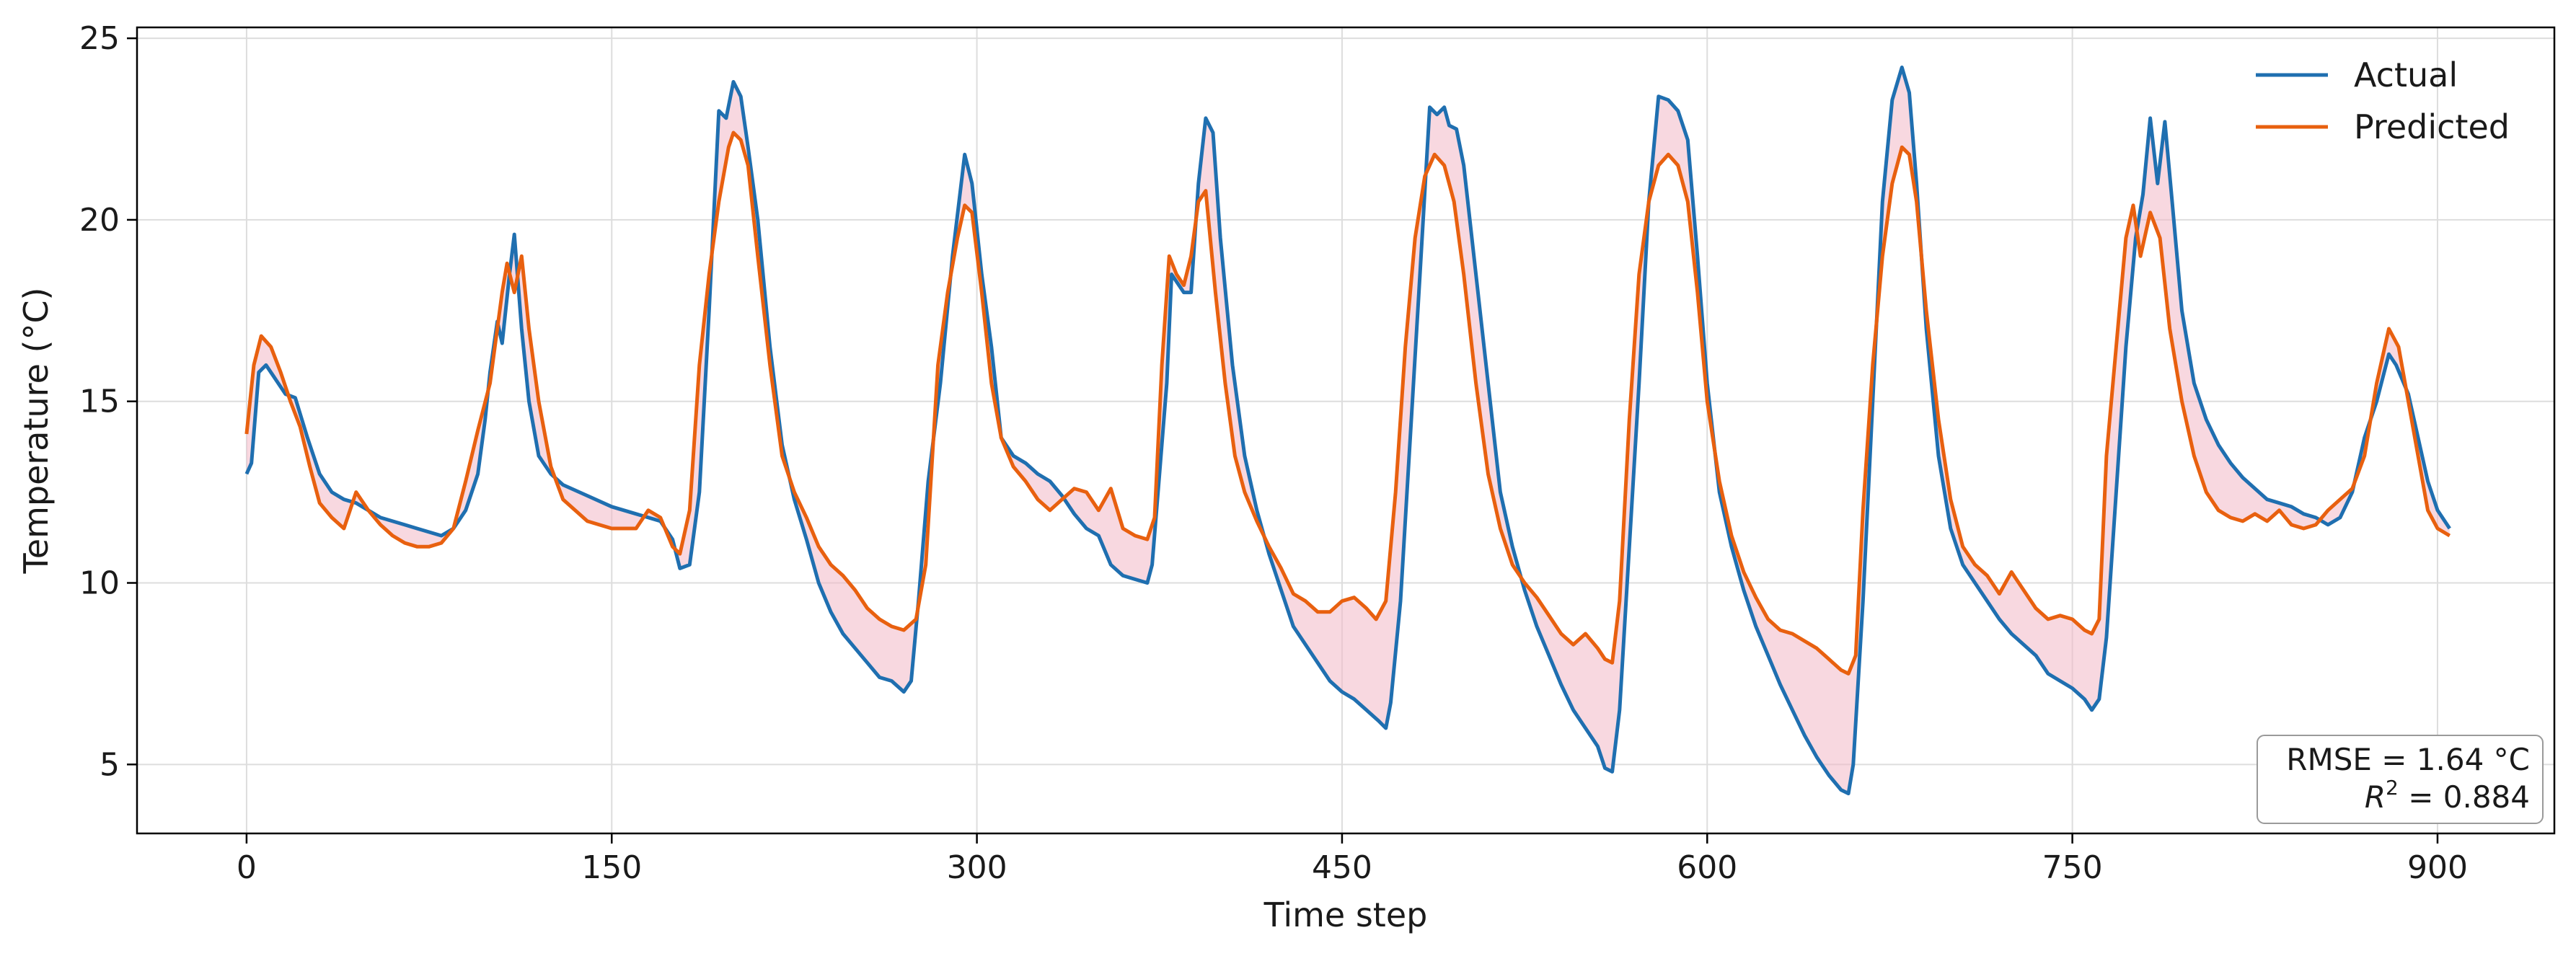  What do you see at coordinates (99, 38) in the screenshot?
I see `y-tick-label: 25` at bounding box center [99, 38].